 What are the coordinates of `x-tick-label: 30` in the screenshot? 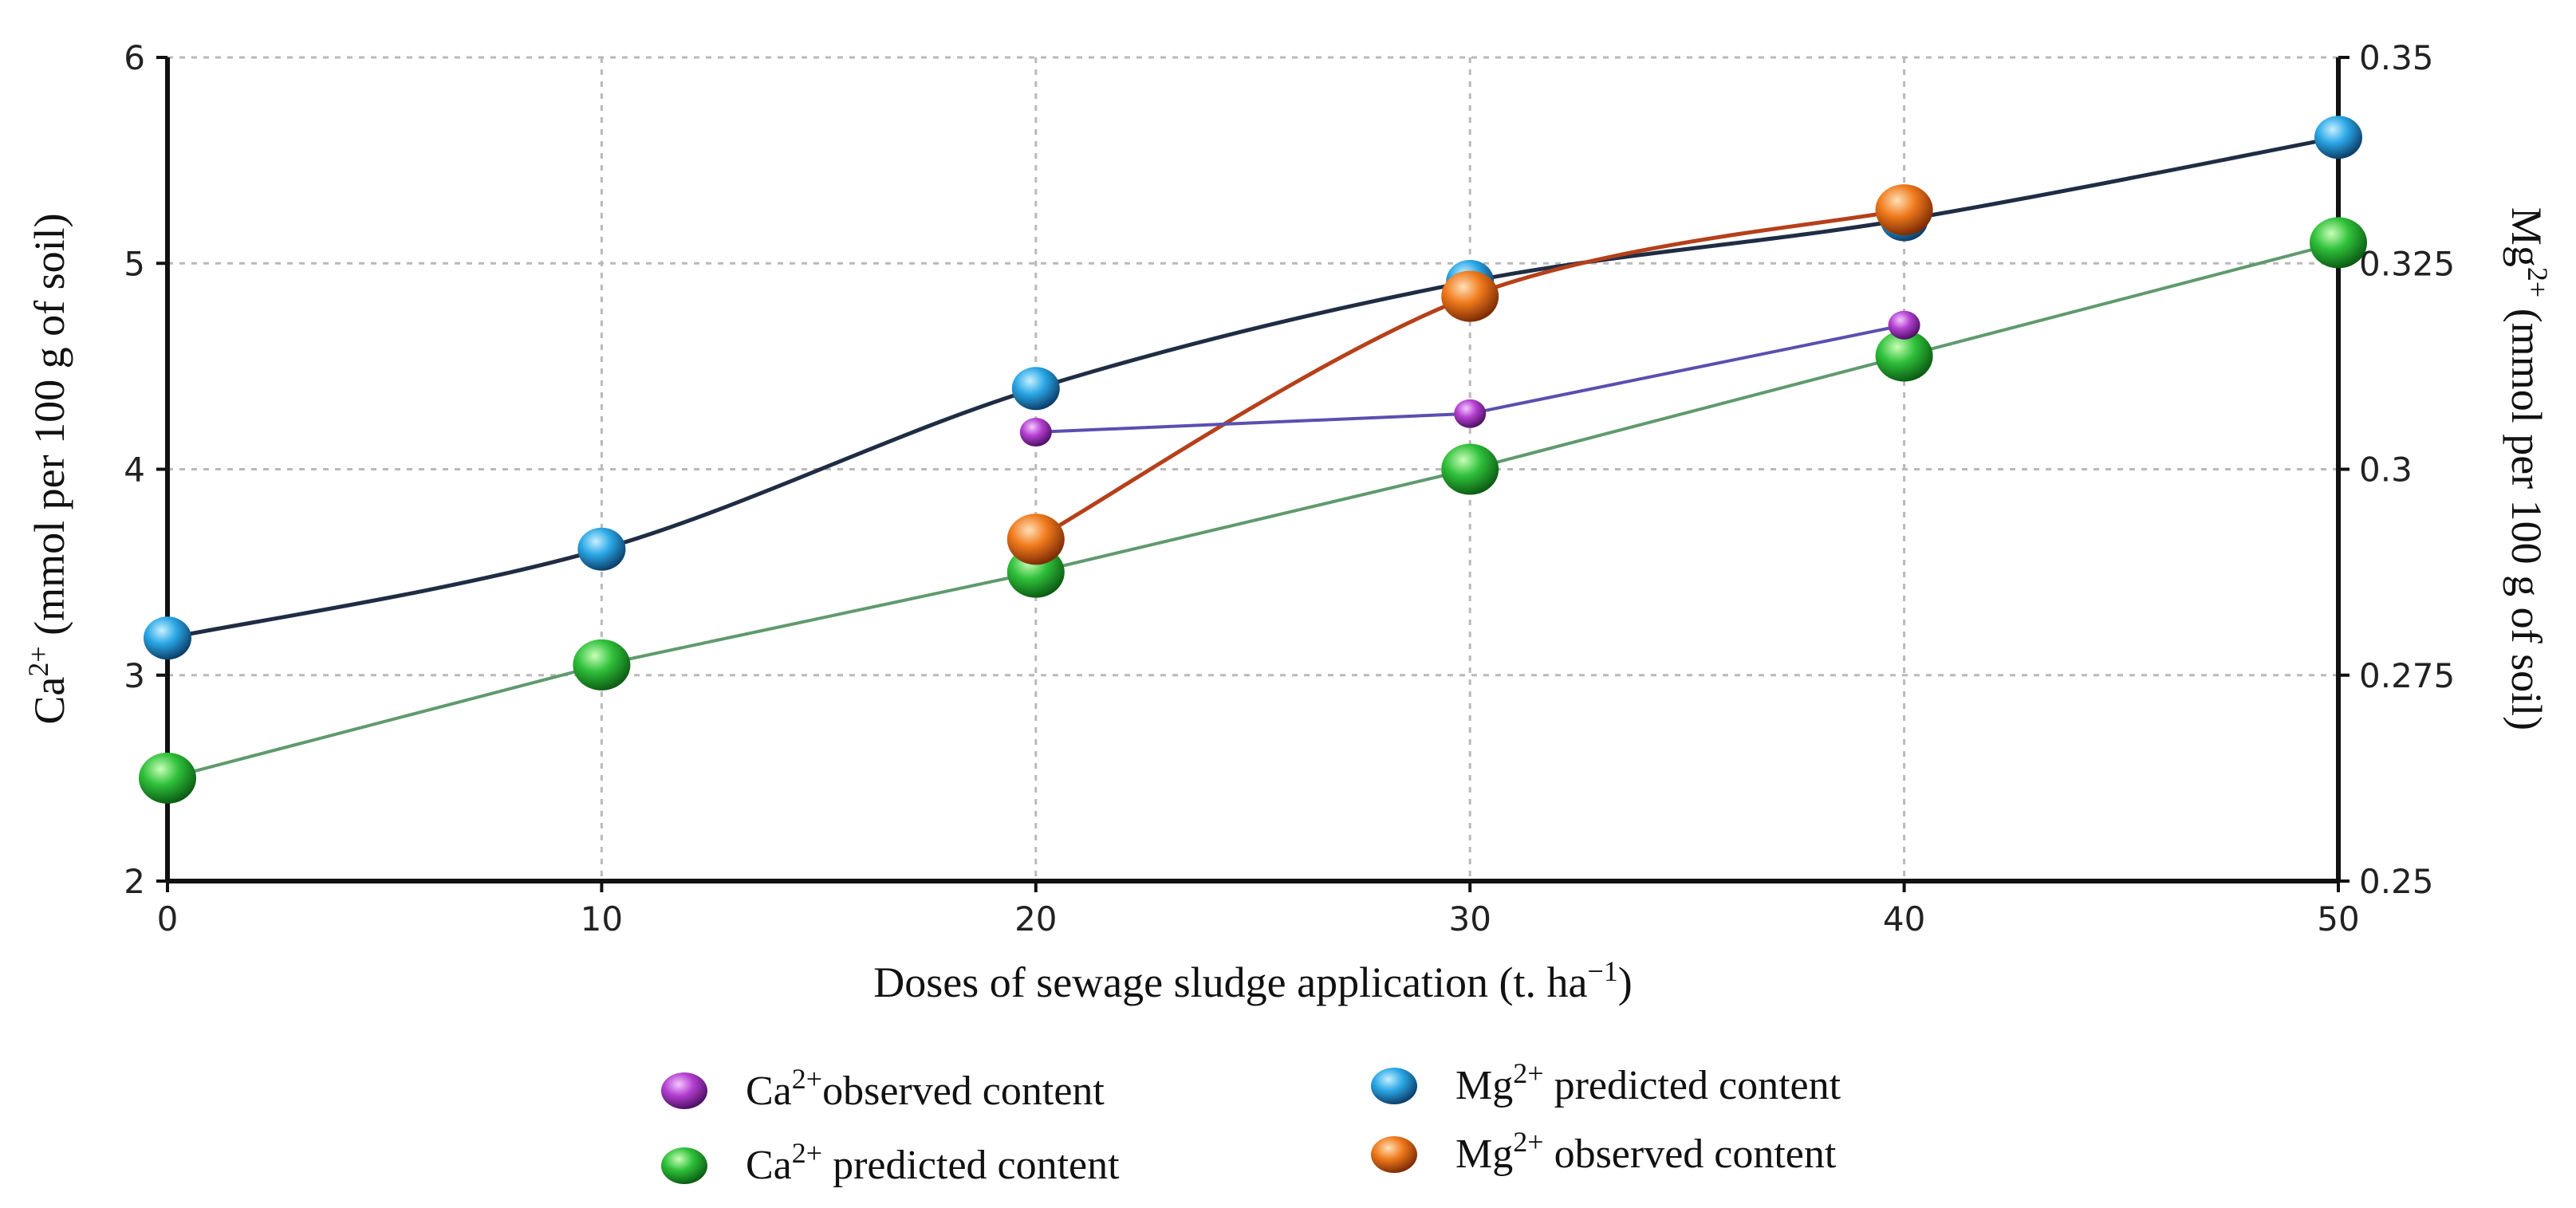 It's located at (1469, 918).